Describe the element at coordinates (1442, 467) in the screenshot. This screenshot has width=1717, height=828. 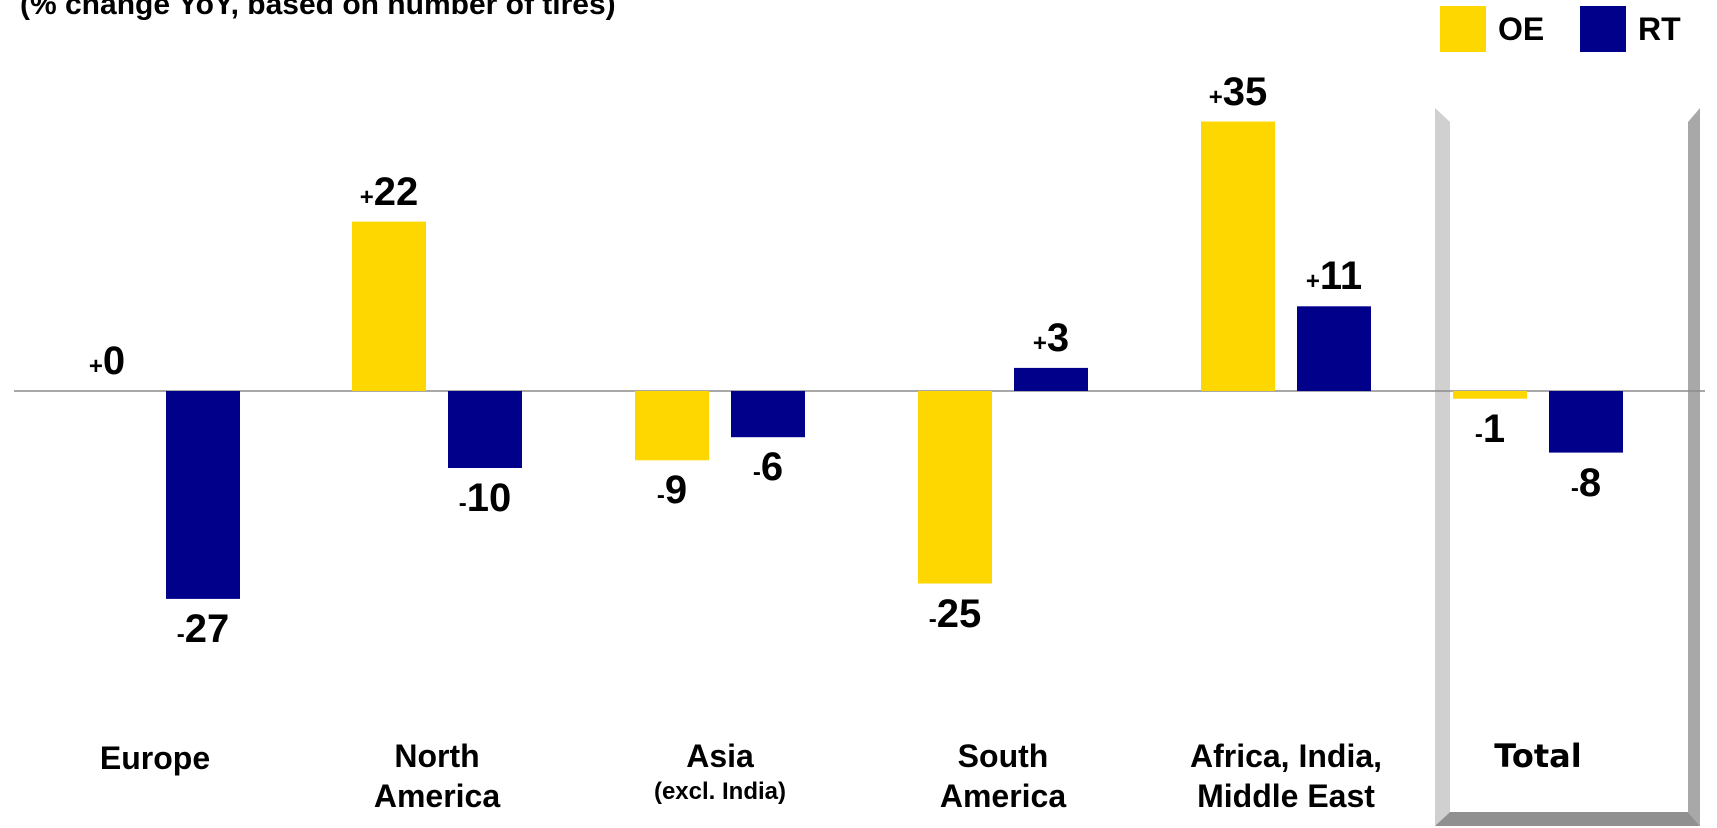
I see `total-frame-left` at that location.